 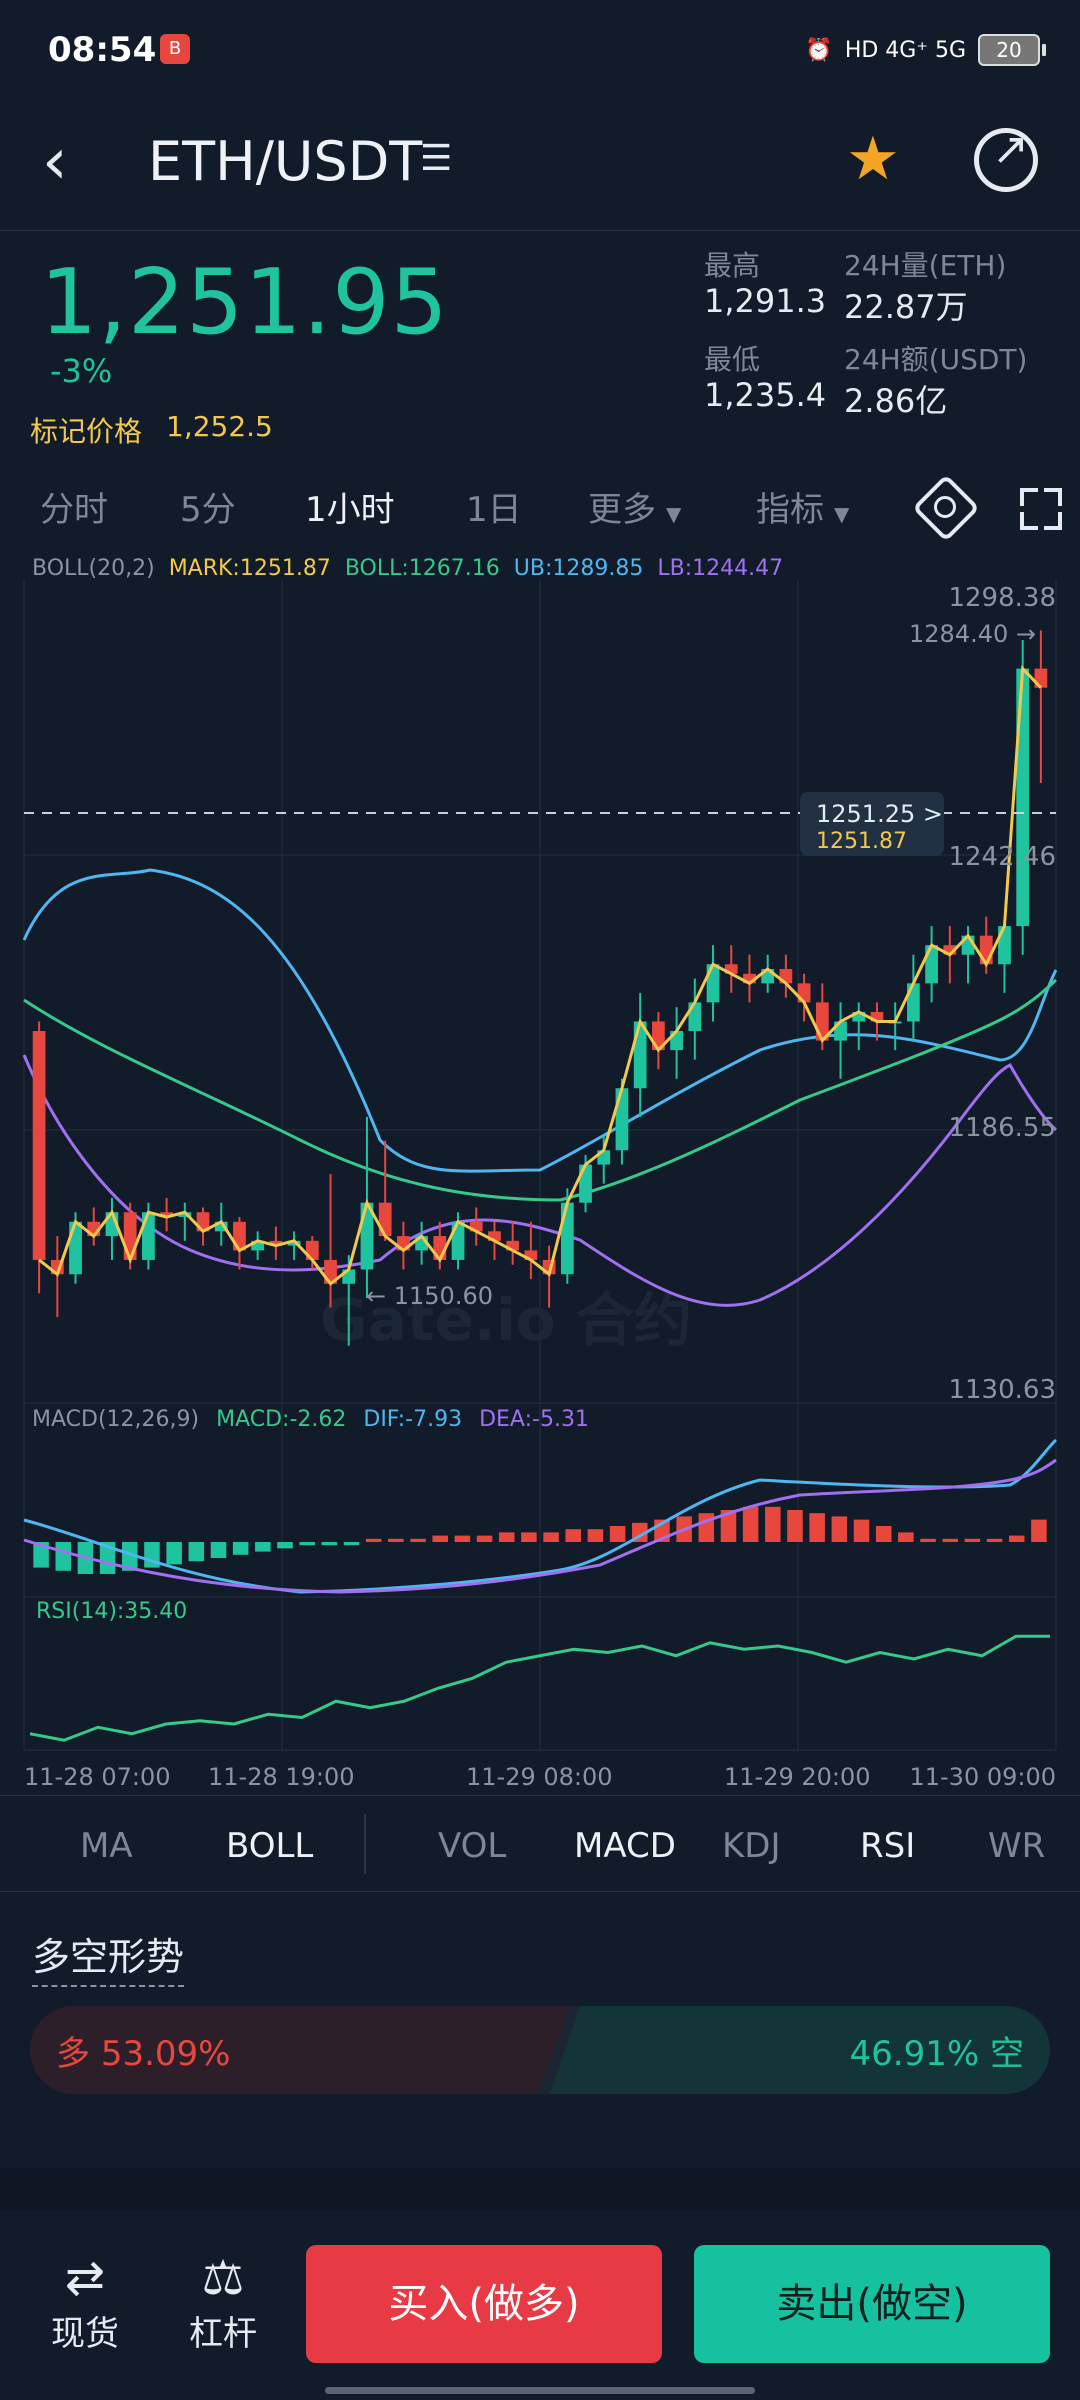 I want to click on high-label: 最高, so click(x=732, y=265).